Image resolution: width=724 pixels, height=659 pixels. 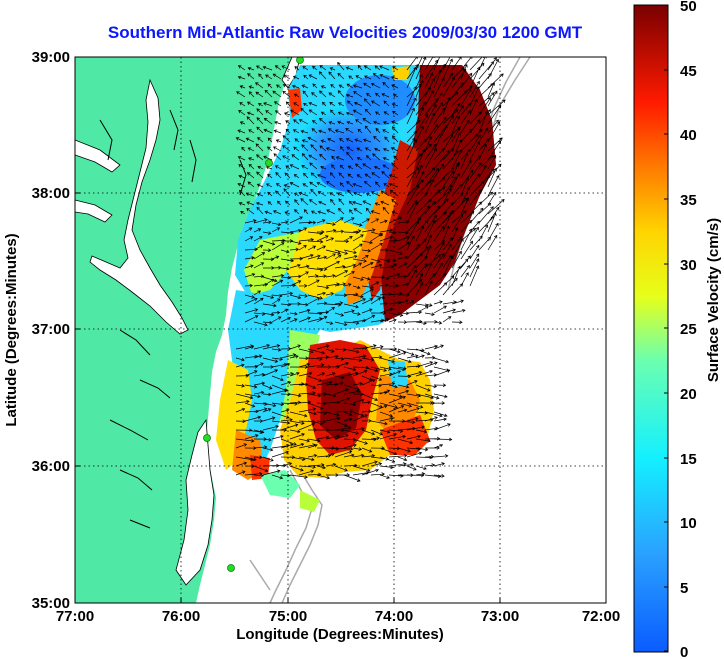 I want to click on y-axis-label: Latitude (Degrees:Minutes), so click(x=11, y=329).